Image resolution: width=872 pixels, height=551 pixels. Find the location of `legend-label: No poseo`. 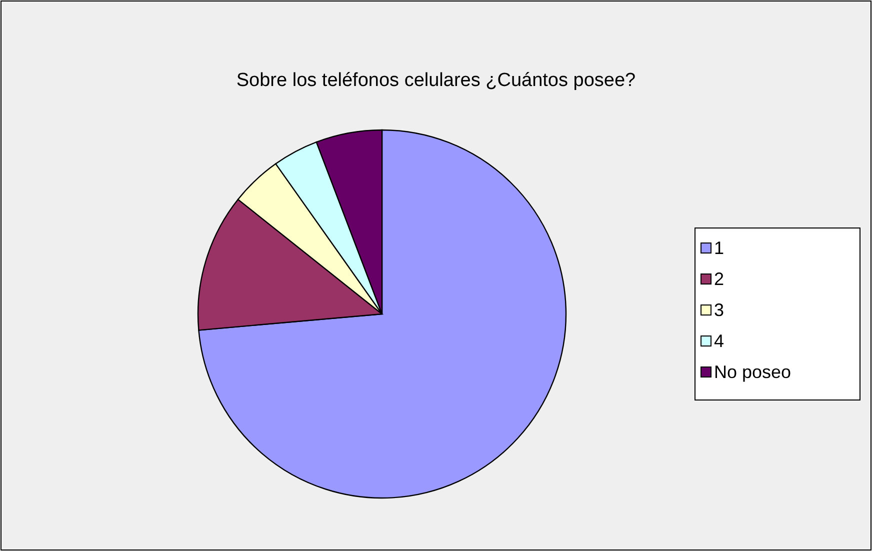

legend-label: No poseo is located at coordinates (753, 372).